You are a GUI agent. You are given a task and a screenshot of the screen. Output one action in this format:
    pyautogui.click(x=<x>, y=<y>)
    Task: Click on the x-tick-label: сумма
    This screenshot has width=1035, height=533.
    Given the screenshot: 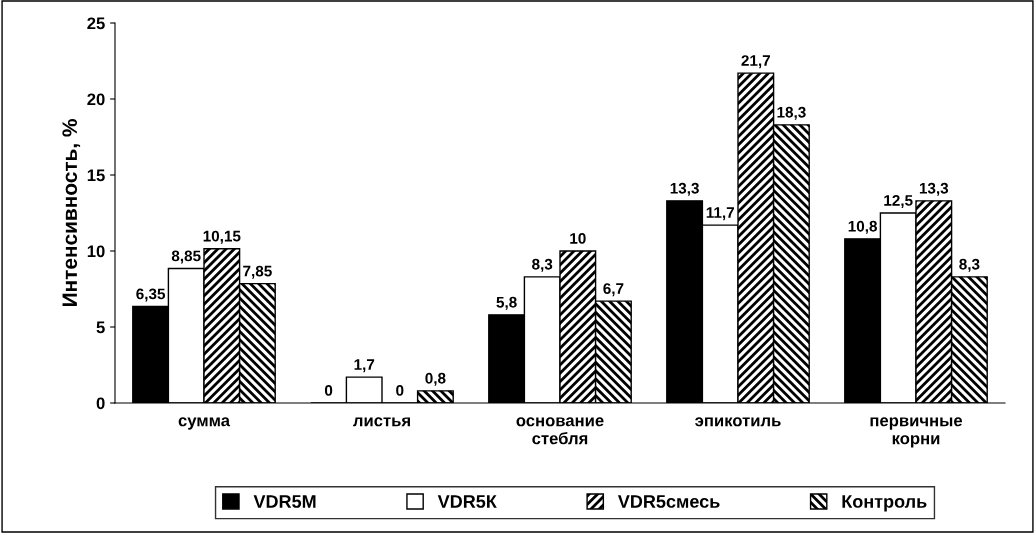 What is the action you would take?
    pyautogui.click(x=204, y=423)
    